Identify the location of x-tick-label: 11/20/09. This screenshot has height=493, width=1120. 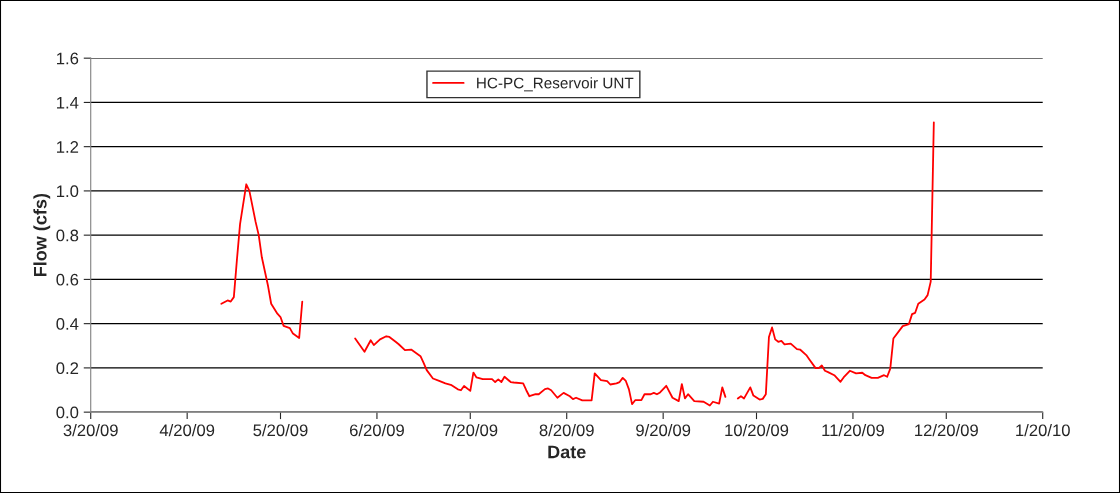
(853, 430).